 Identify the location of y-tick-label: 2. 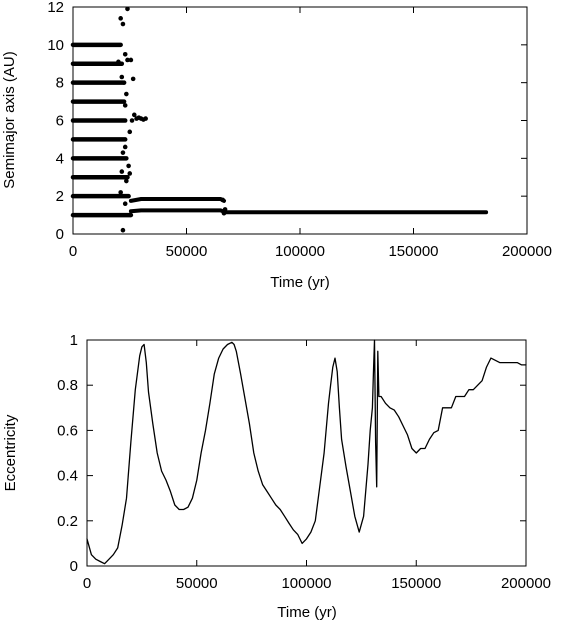
(60, 196).